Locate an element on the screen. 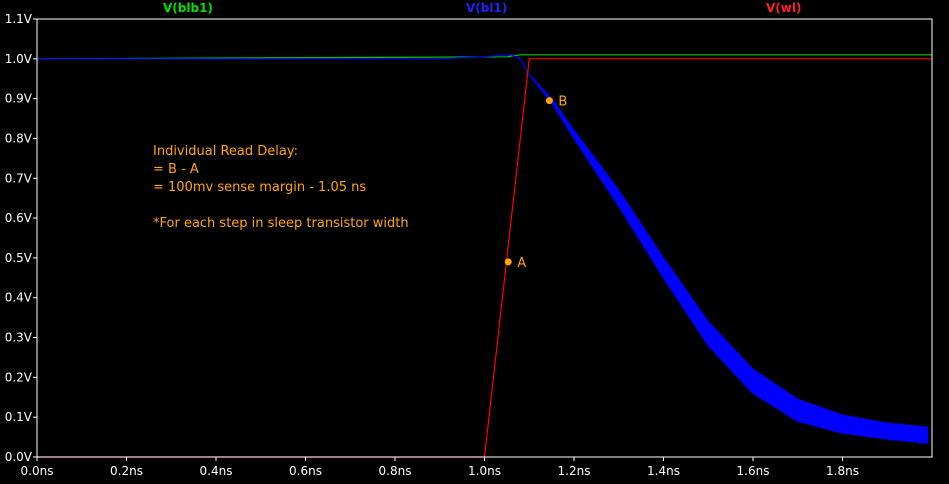 The image size is (949, 484). annotation-read-delay: Individual Read Delay: is located at coordinates (225, 151).